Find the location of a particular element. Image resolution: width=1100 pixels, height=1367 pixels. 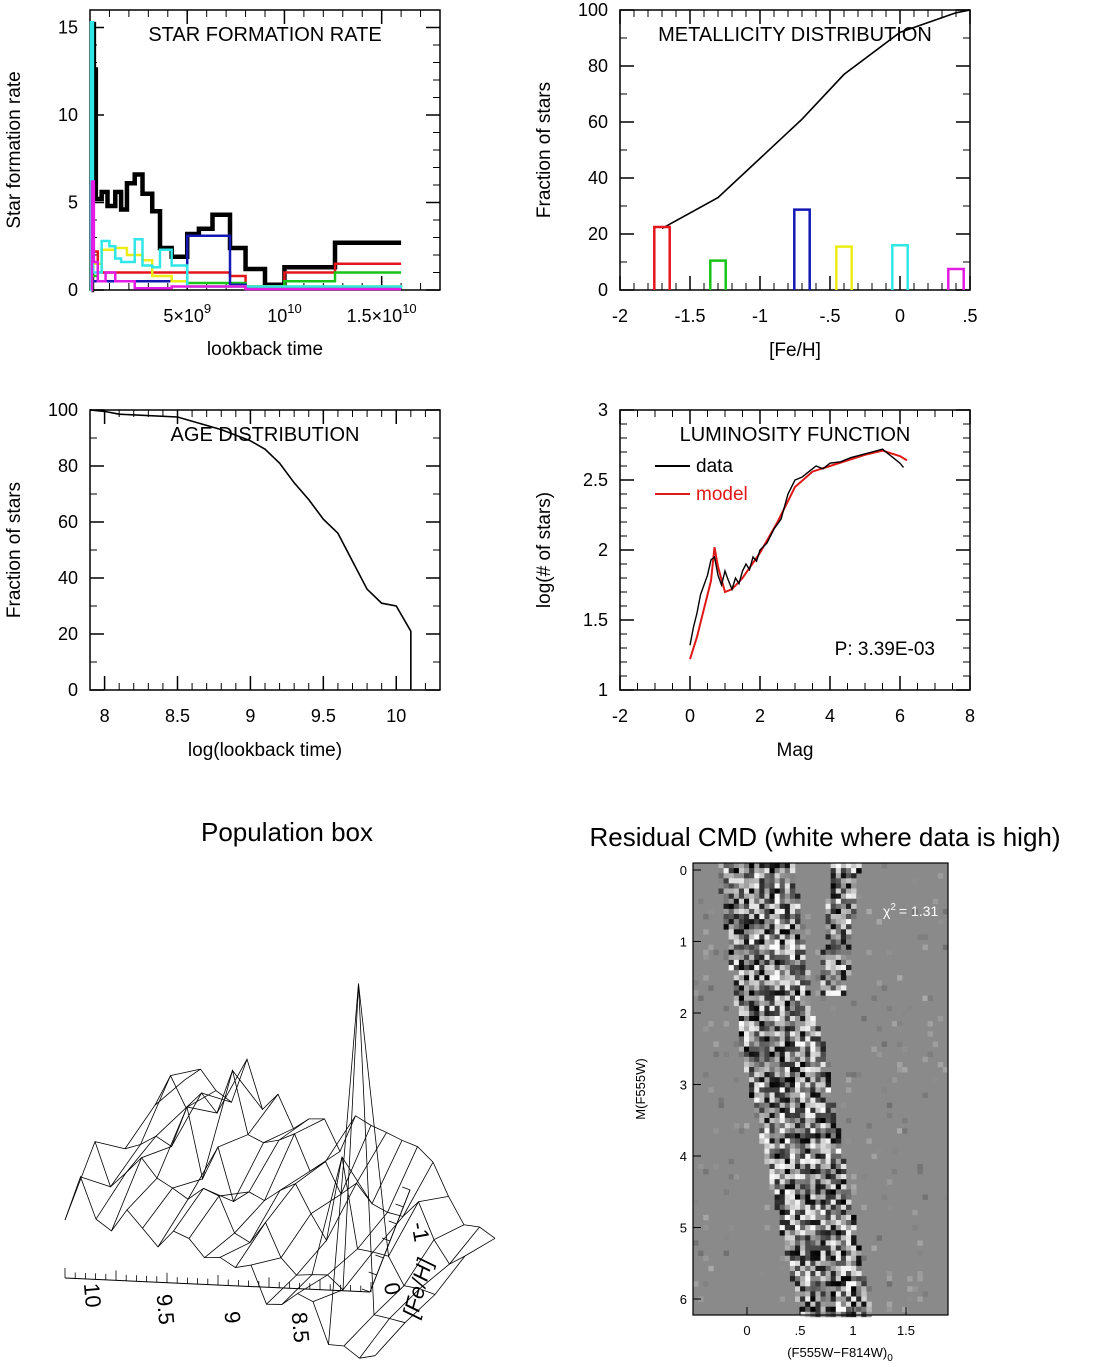

age-ytick-label: 40 is located at coordinates (68, 578).